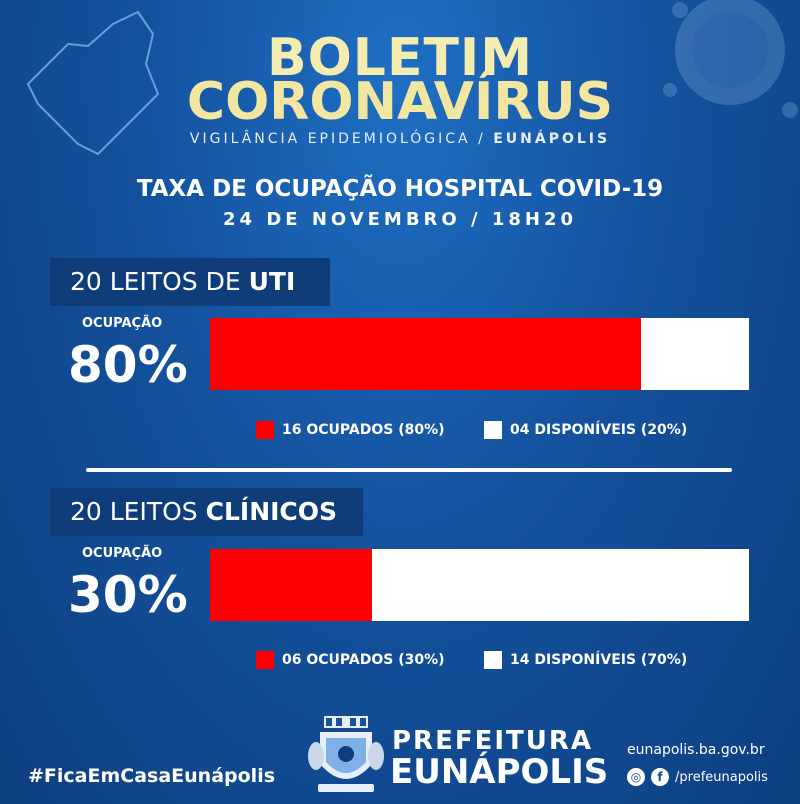 This screenshot has height=804, width=800. I want to click on crest-icon, so click(346, 754).